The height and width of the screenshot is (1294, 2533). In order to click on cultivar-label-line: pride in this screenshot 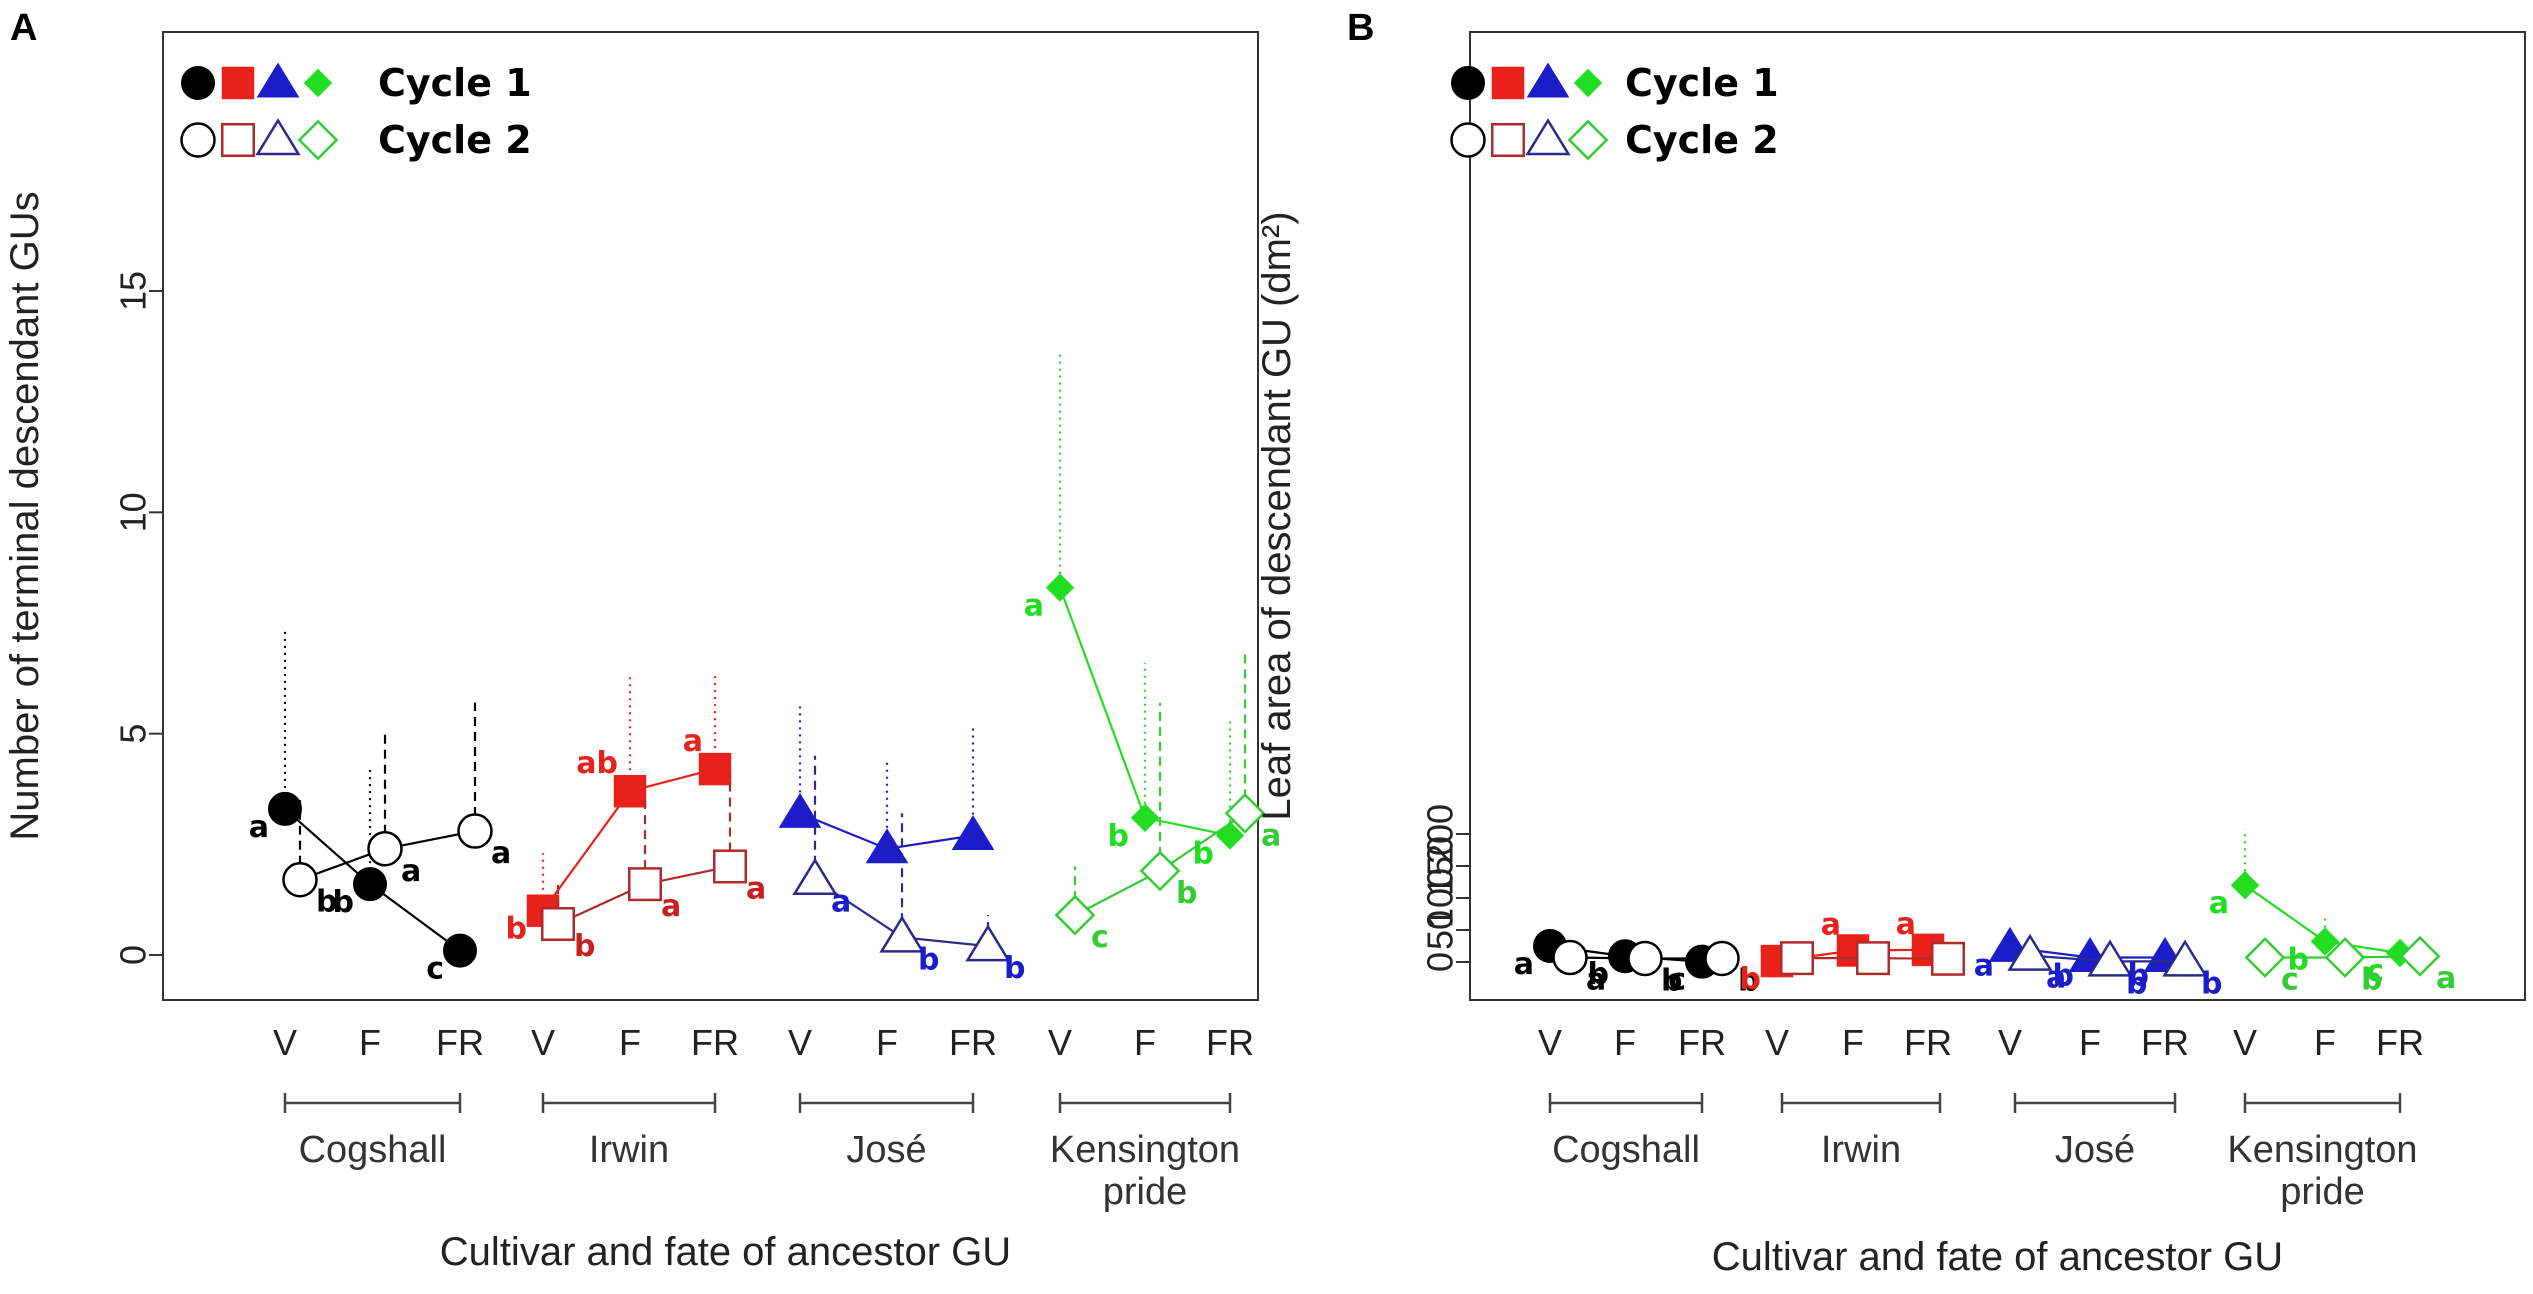, I will do `click(1145, 1192)`.